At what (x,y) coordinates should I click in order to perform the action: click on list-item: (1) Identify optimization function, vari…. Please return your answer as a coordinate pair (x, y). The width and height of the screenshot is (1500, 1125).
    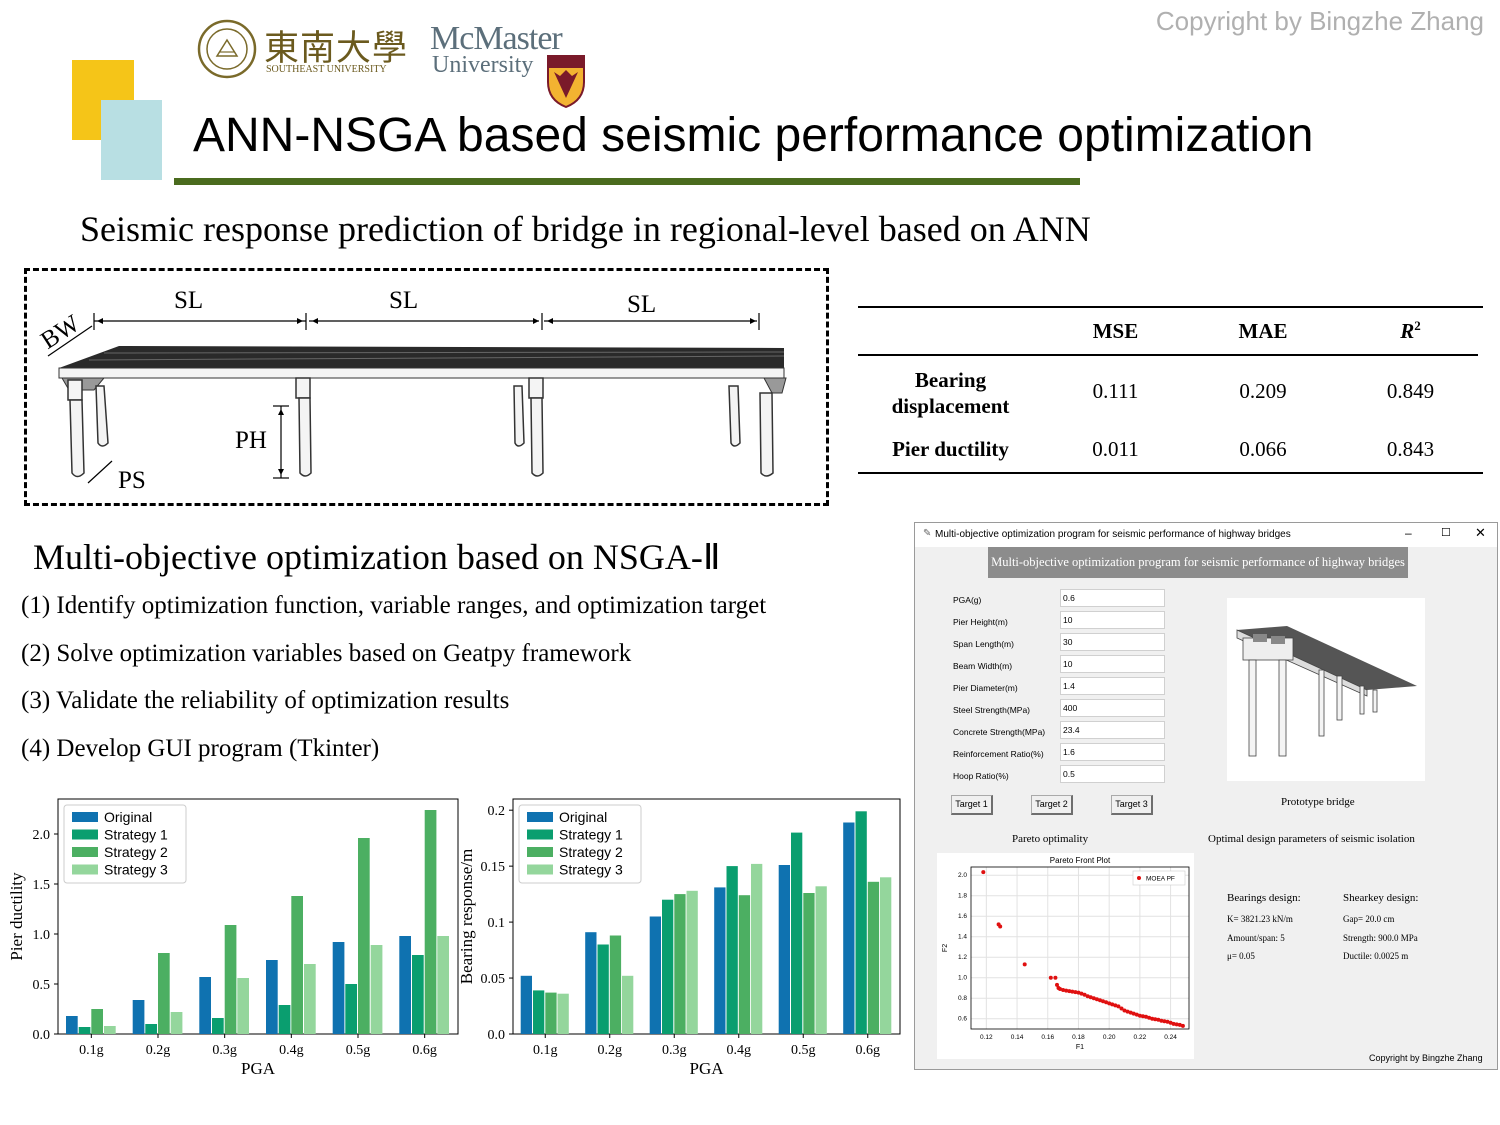
    Looking at the image, I should click on (394, 605).